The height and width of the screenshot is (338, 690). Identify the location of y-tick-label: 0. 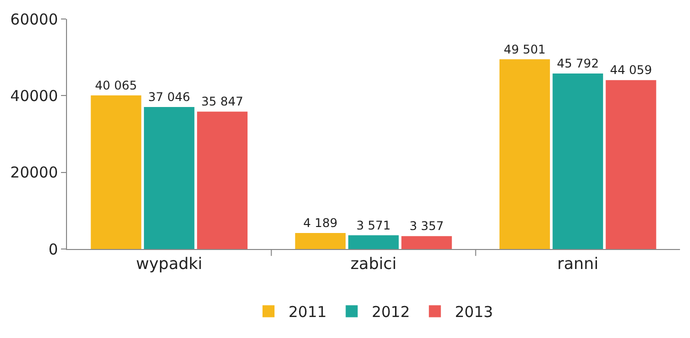
(53, 249).